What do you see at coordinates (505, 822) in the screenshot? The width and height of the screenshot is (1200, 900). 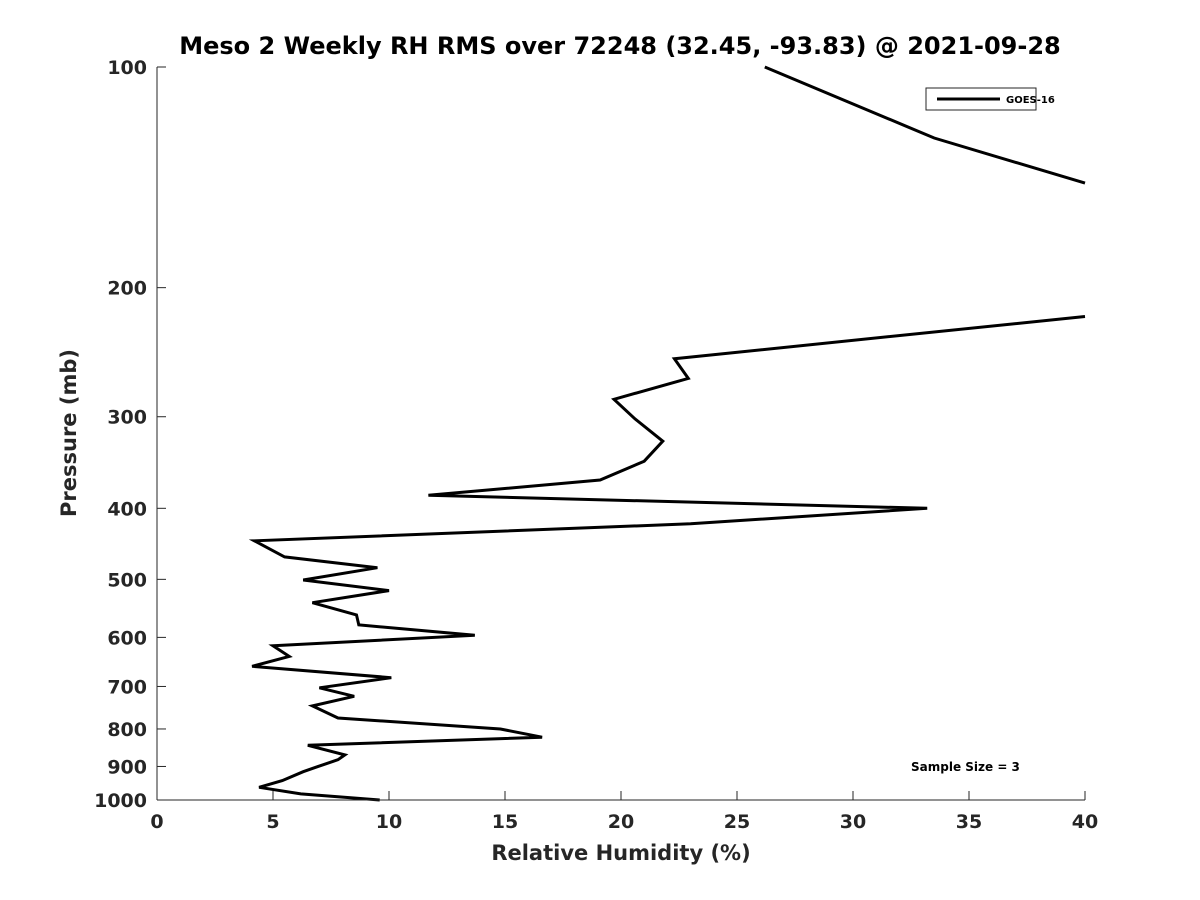 I see `x-tick-label: 15` at bounding box center [505, 822].